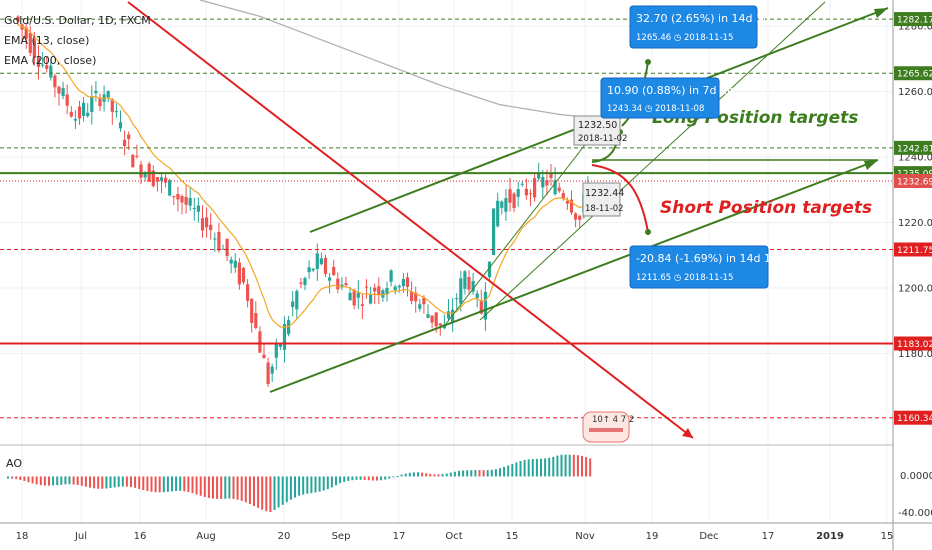 The image size is (932, 550). I want to click on callout-short-14d-line1: -20.84 (-1.69%) in 14d 1h, so click(707, 258).